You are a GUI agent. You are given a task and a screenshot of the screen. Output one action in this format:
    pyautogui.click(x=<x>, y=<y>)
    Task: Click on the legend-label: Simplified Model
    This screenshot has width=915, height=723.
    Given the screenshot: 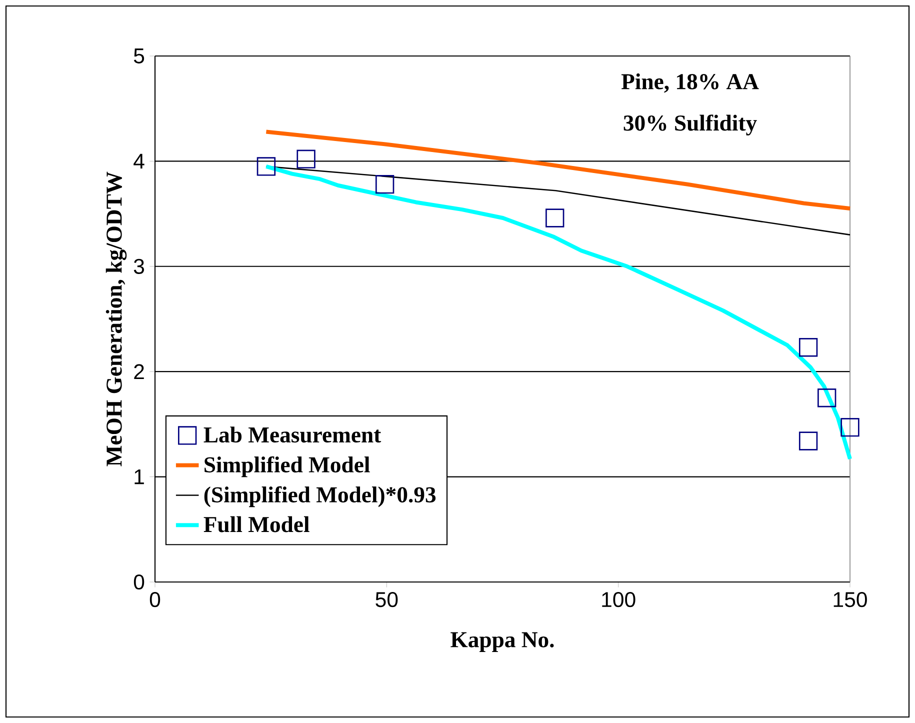 What is the action you would take?
    pyautogui.click(x=287, y=467)
    